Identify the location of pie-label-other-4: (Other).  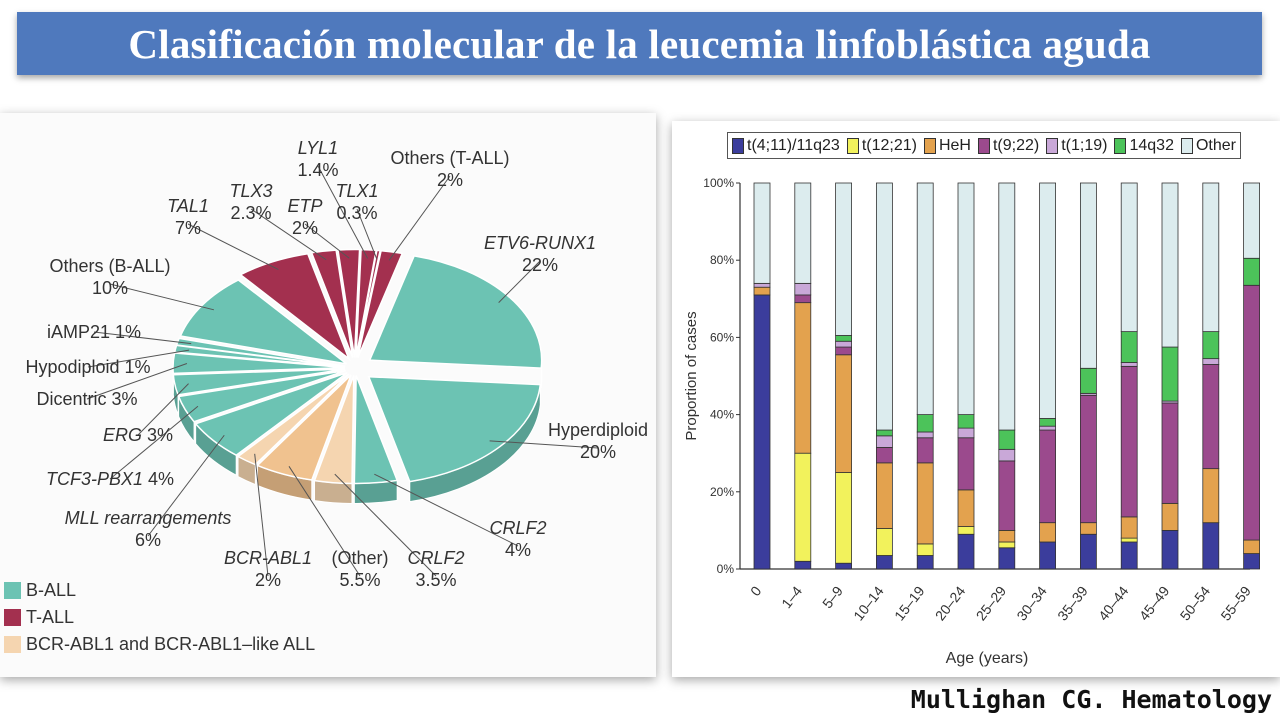
(359, 558).